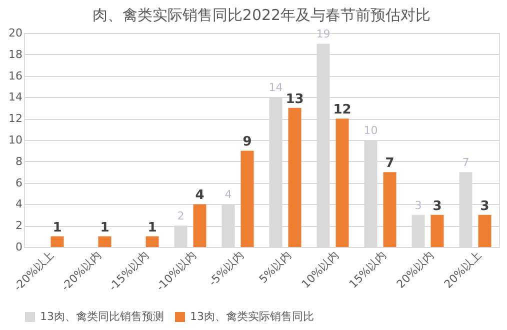 This screenshot has width=507, height=330. What do you see at coordinates (19, 247) in the screenshot?
I see `y-tick-label: 0` at bounding box center [19, 247].